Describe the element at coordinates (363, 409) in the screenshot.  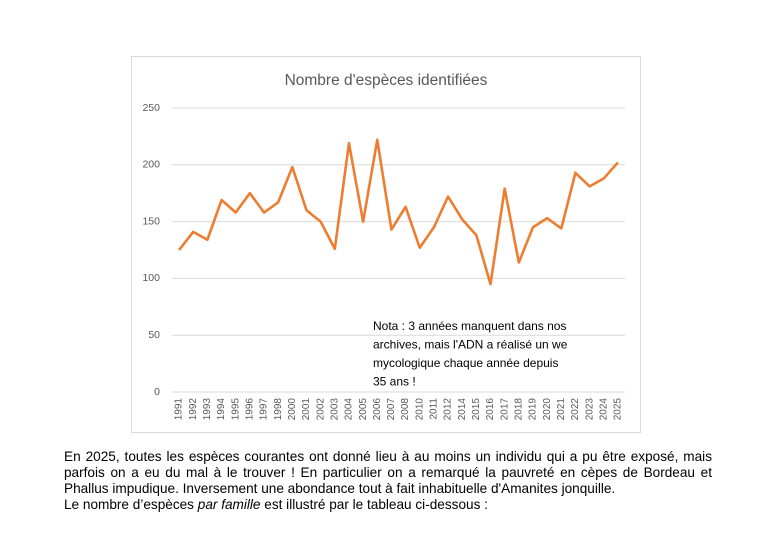
I see `x-tick-label: 2005` at that location.